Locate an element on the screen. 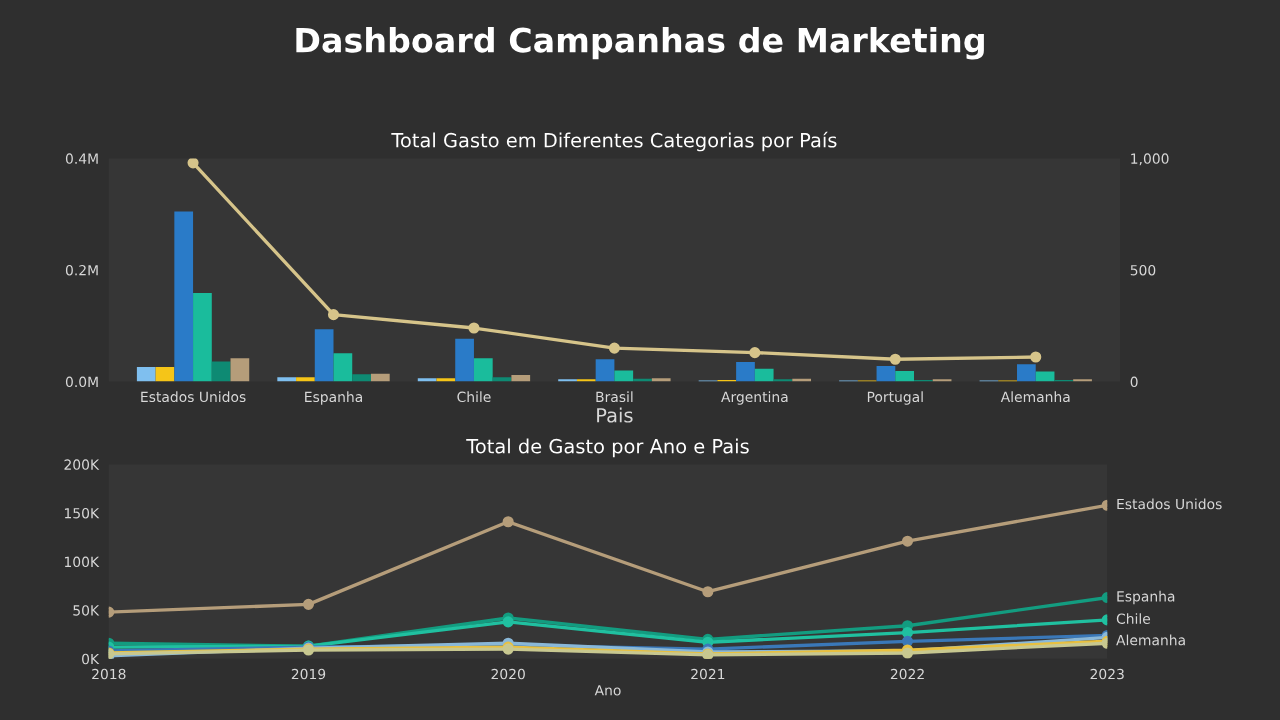 Image resolution: width=1280 pixels, height=720 pixels. chart-title: Total de Gasto por Ano e Pais is located at coordinates (607, 448).